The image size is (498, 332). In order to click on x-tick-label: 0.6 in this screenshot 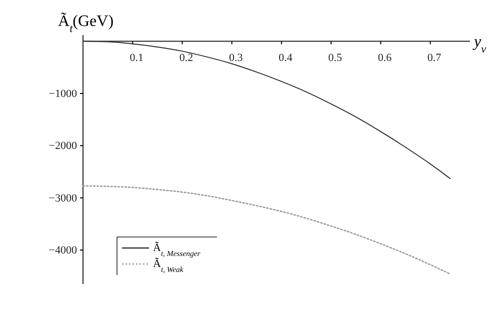, I will do `click(385, 58)`.